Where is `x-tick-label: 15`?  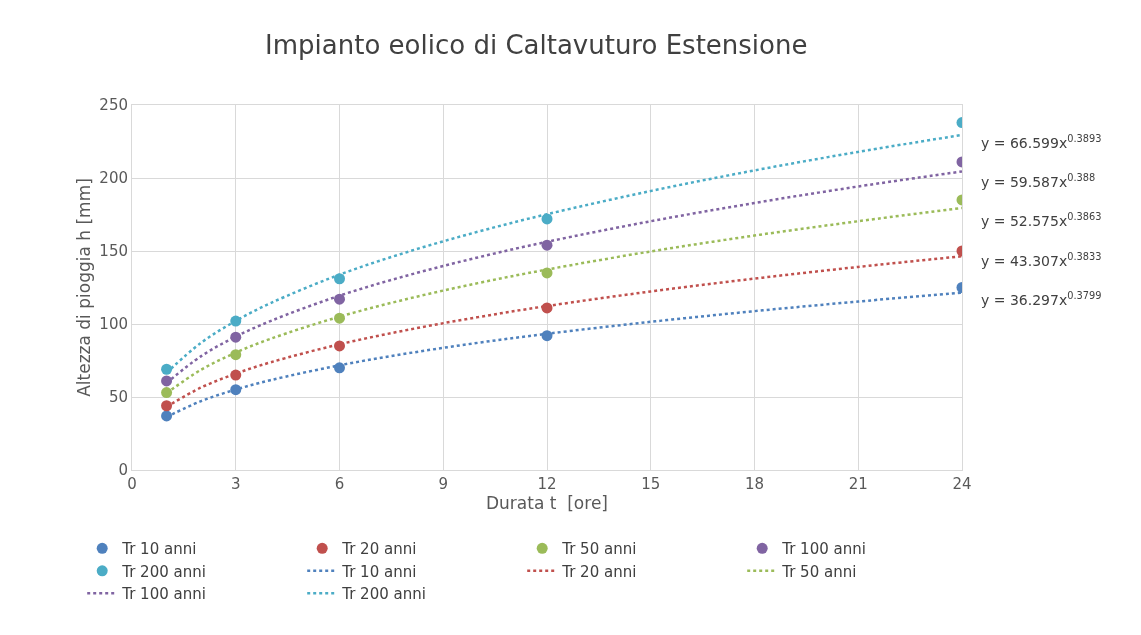 x-tick-label: 15 is located at coordinates (651, 484).